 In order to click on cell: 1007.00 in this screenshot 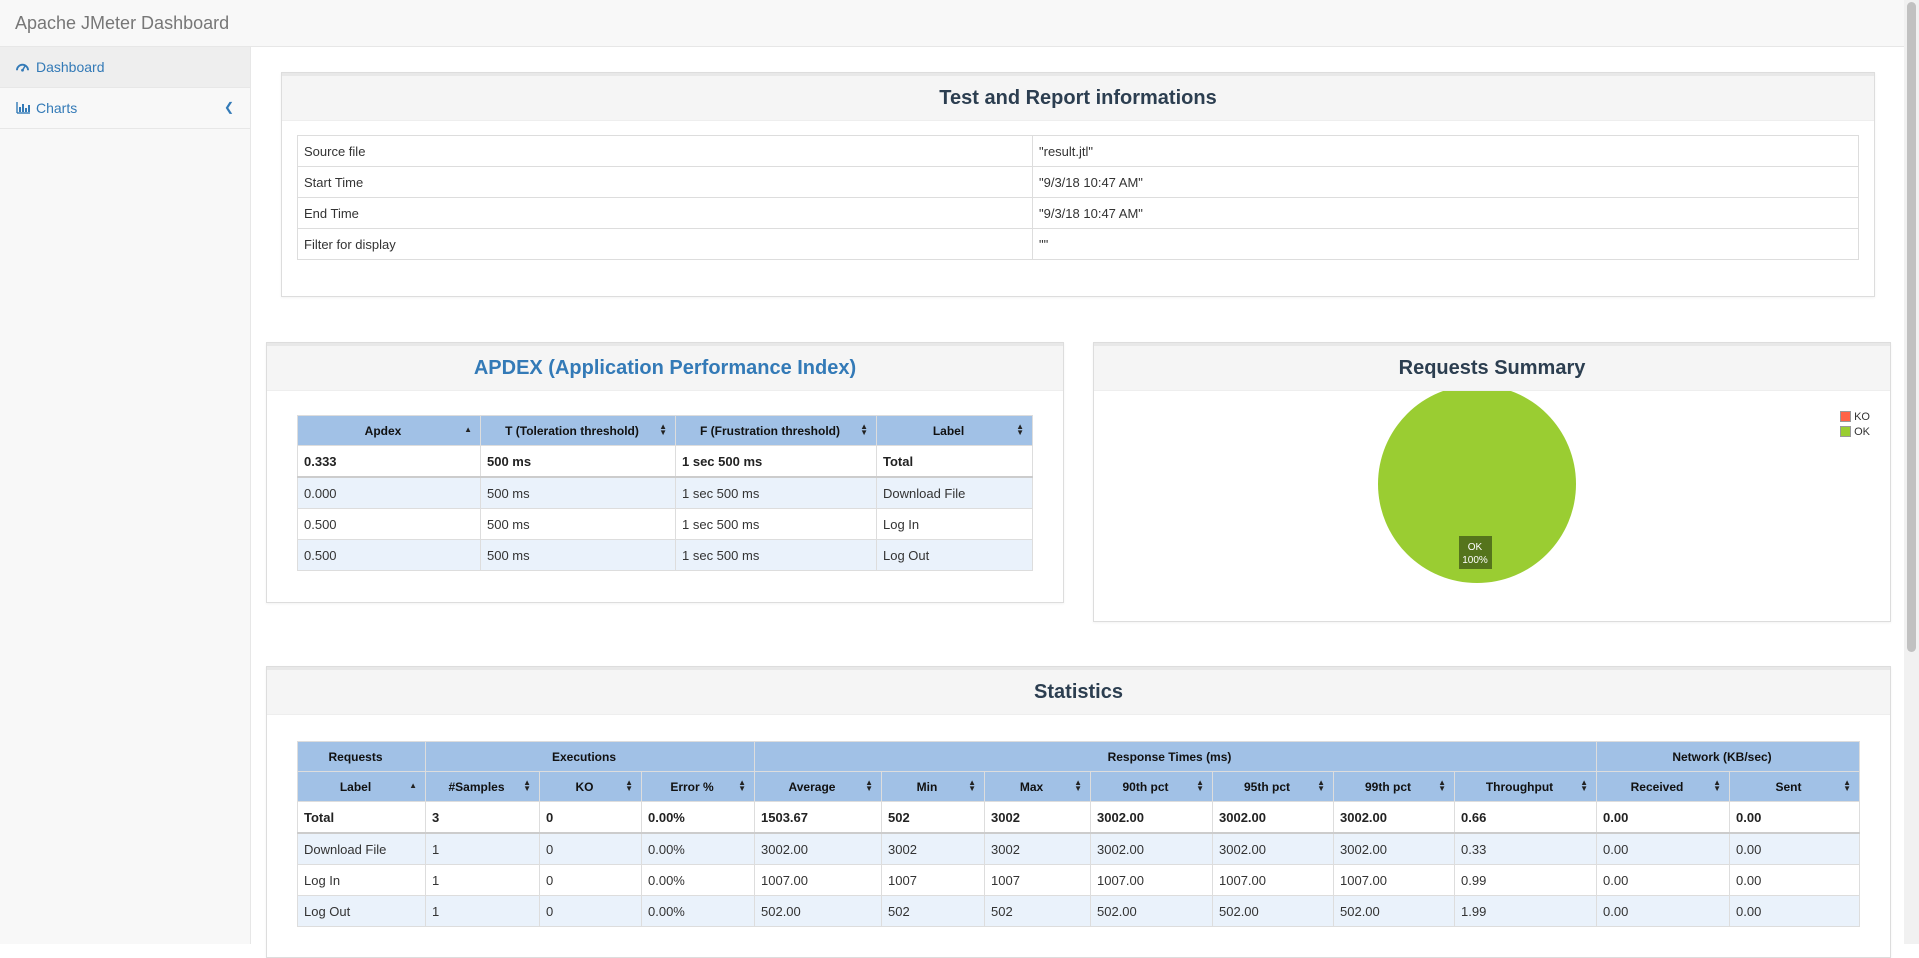, I will do `click(1394, 880)`.